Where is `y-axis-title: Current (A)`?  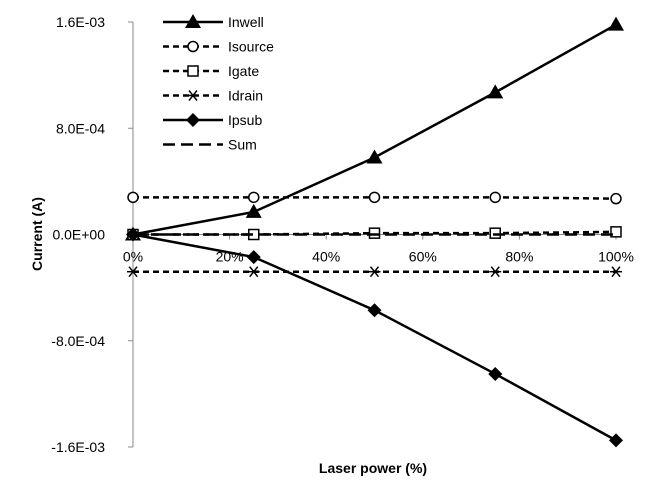
y-axis-title: Current (A) is located at coordinates (37, 234).